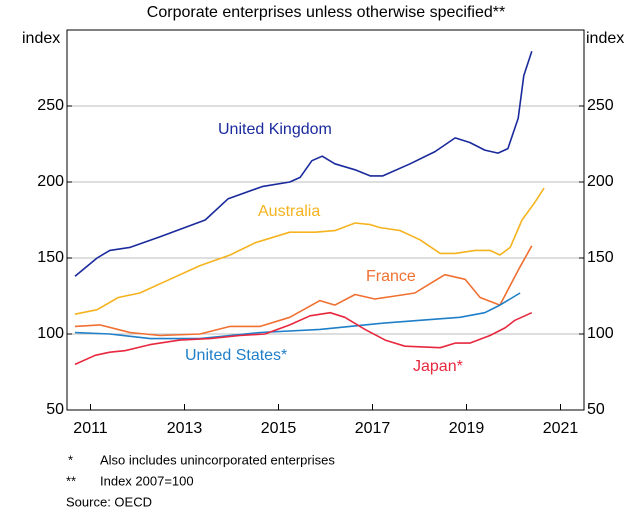 The height and width of the screenshot is (514, 640). What do you see at coordinates (50, 105) in the screenshot?
I see `y-tick-label: 250` at bounding box center [50, 105].